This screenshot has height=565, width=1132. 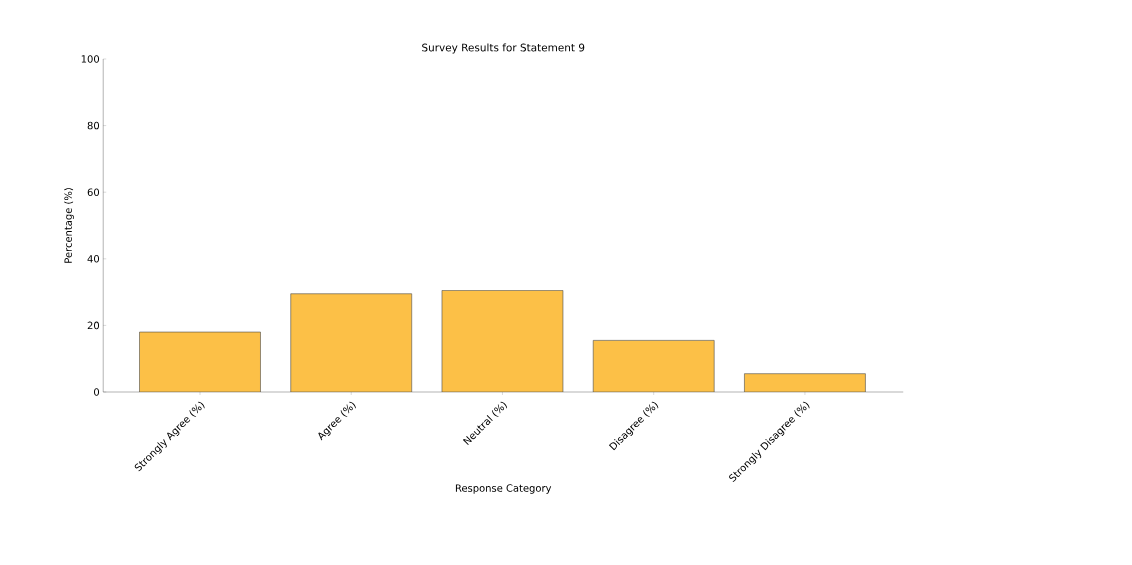 I want to click on y-tick-label: 0, so click(x=97, y=392).